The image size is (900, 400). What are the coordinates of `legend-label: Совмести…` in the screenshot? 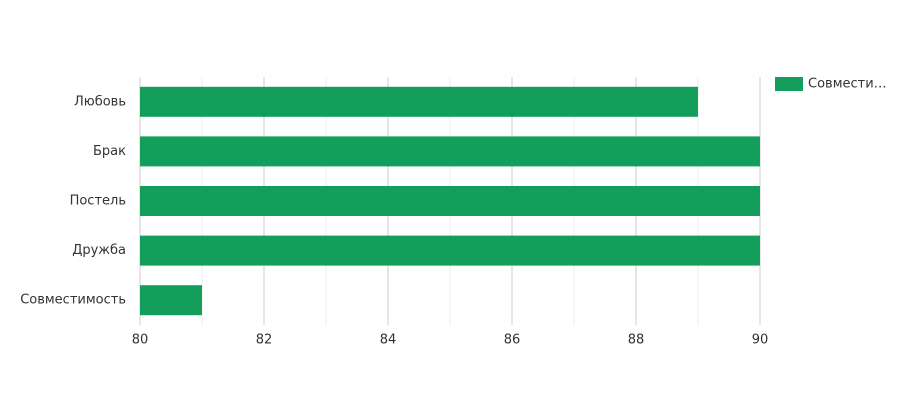 It's located at (847, 84).